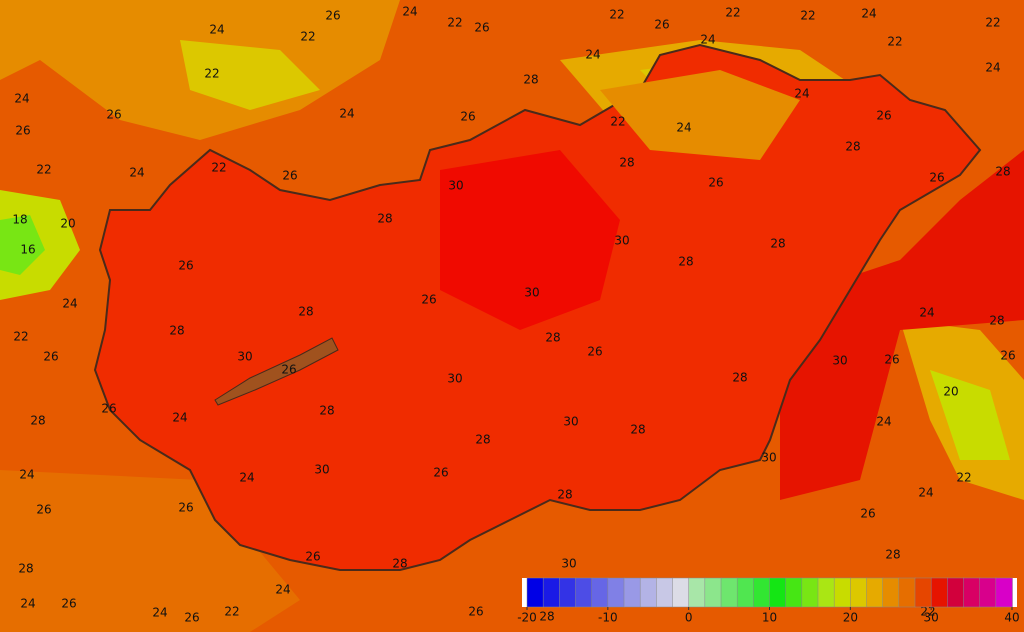  I want to click on colorbar: -20 -10 0 10 20 30 40, so click(768, 601).